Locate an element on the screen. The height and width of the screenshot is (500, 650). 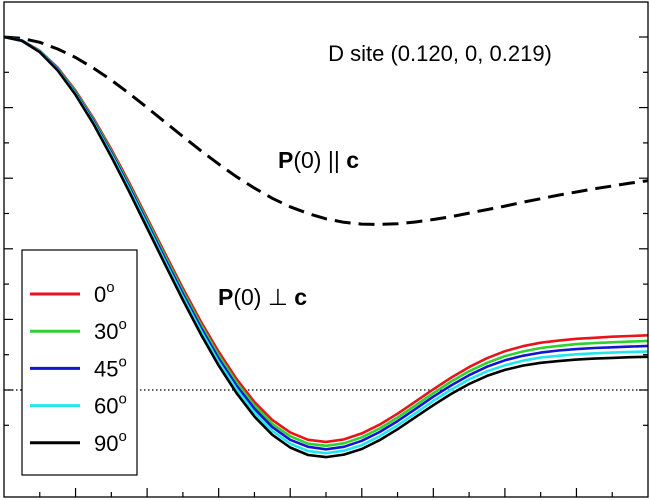
chart-title: D site (0.120, 0, 0.219) is located at coordinates (440, 53).